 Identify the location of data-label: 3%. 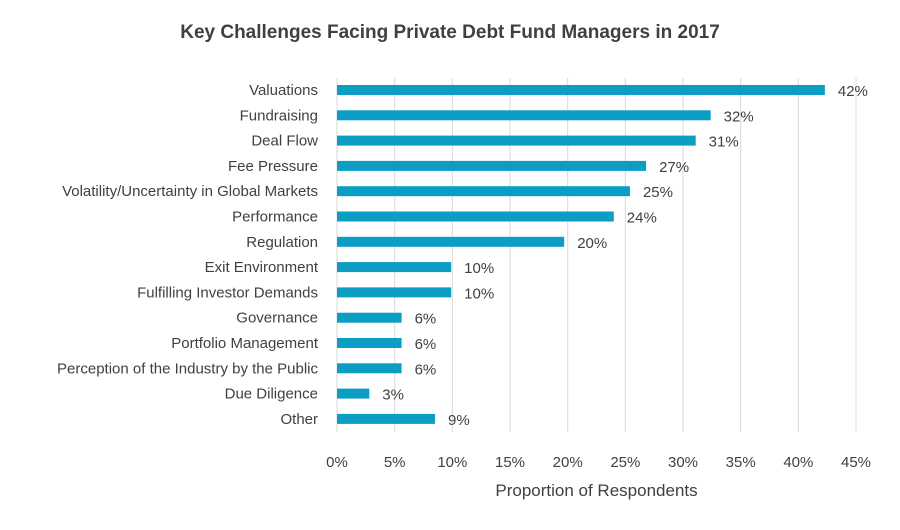
(393, 395).